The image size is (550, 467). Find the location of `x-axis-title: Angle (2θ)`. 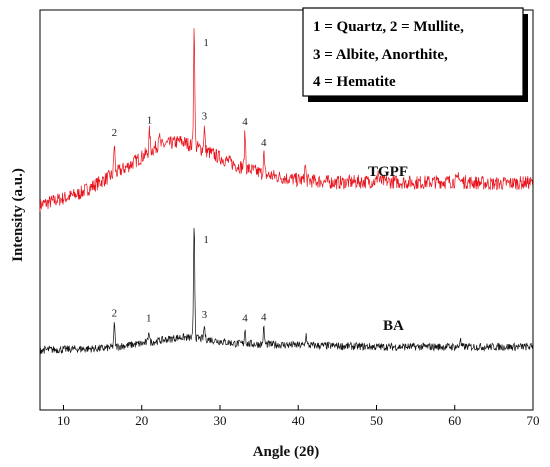

x-axis-title: Angle (2θ) is located at coordinates (286, 452).